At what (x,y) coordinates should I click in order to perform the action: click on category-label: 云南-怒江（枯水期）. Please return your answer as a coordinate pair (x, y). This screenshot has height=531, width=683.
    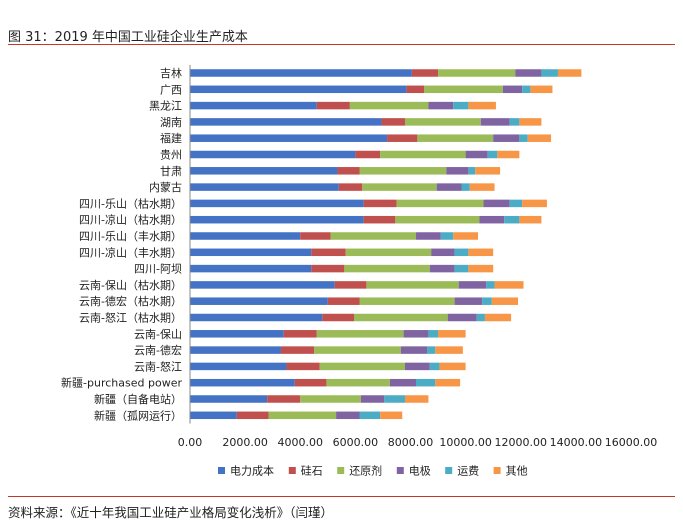
    Looking at the image, I should click on (130, 318).